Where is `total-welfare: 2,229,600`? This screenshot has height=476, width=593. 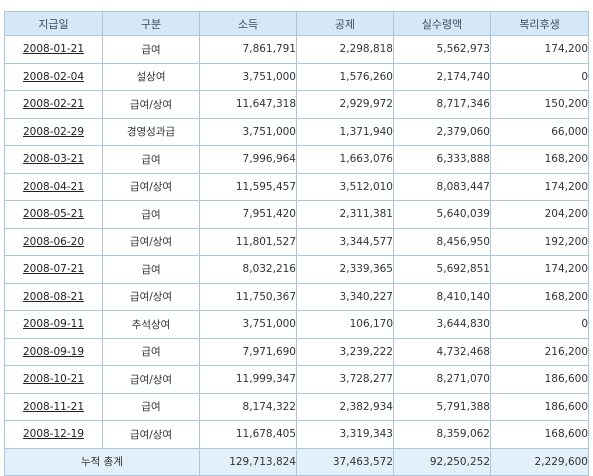 total-welfare: 2,229,600 is located at coordinates (539, 461).